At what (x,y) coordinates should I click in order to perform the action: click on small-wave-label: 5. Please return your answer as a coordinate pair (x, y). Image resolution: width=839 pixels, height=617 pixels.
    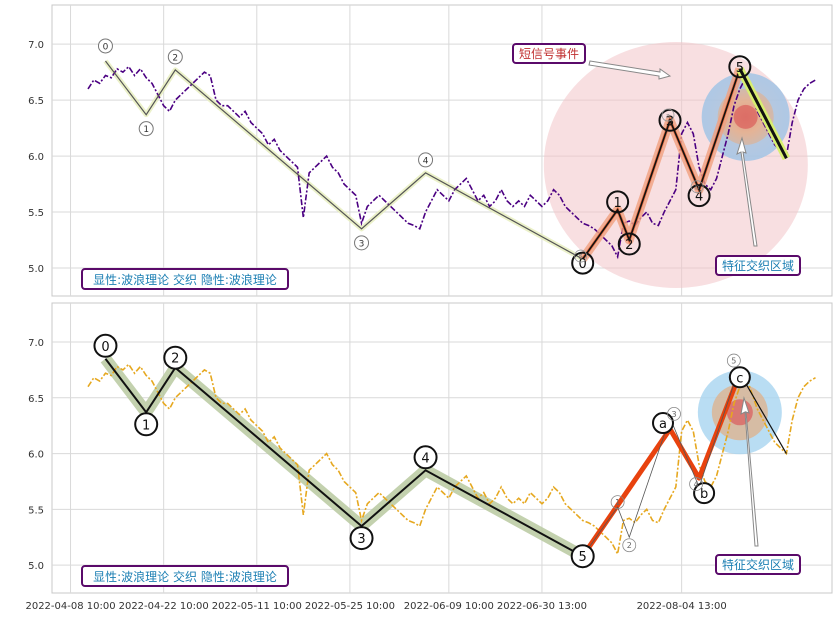
    Looking at the image, I should click on (733, 361).